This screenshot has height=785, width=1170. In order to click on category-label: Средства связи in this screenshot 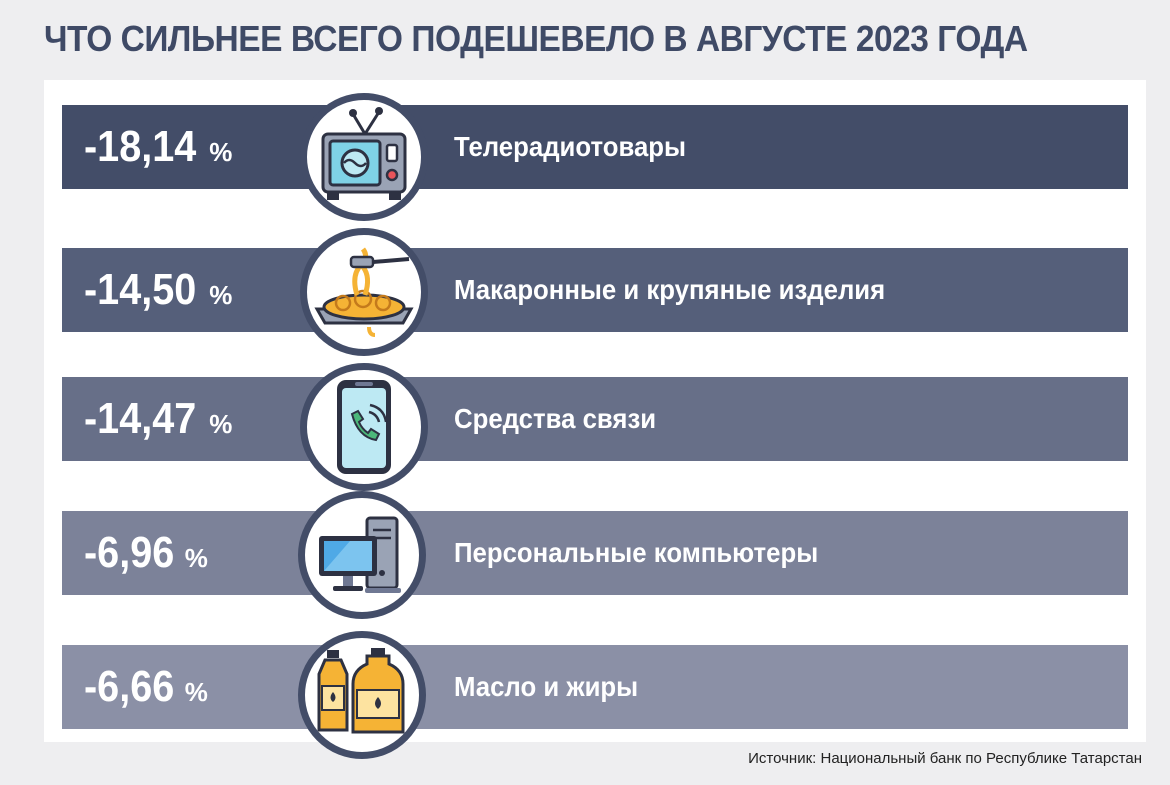, I will do `click(555, 418)`.